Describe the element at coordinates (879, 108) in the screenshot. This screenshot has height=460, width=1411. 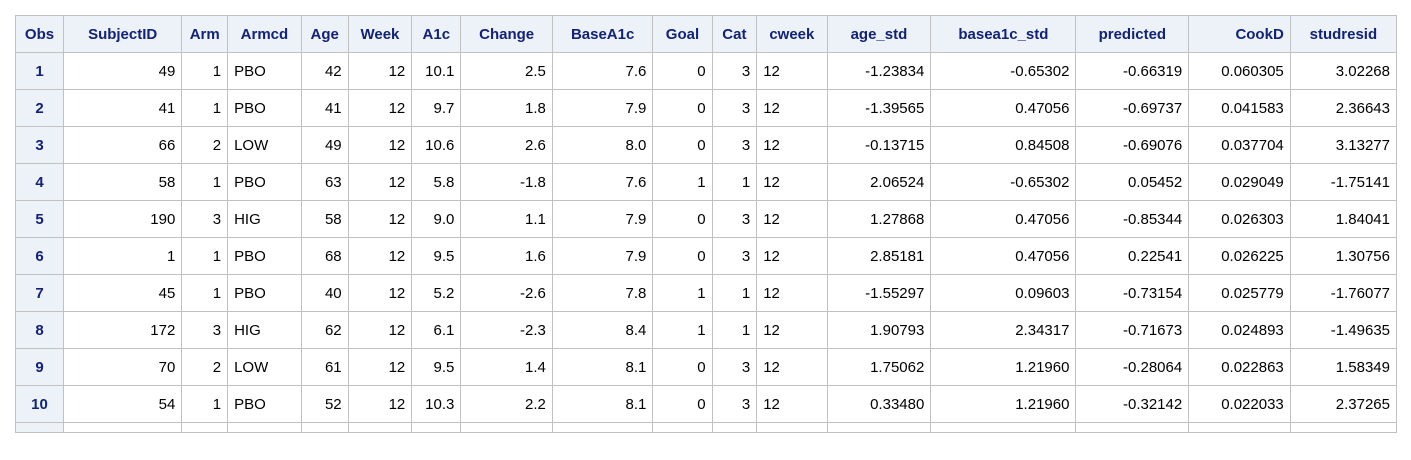
I see `table-cell-age-std: -1.39565` at that location.